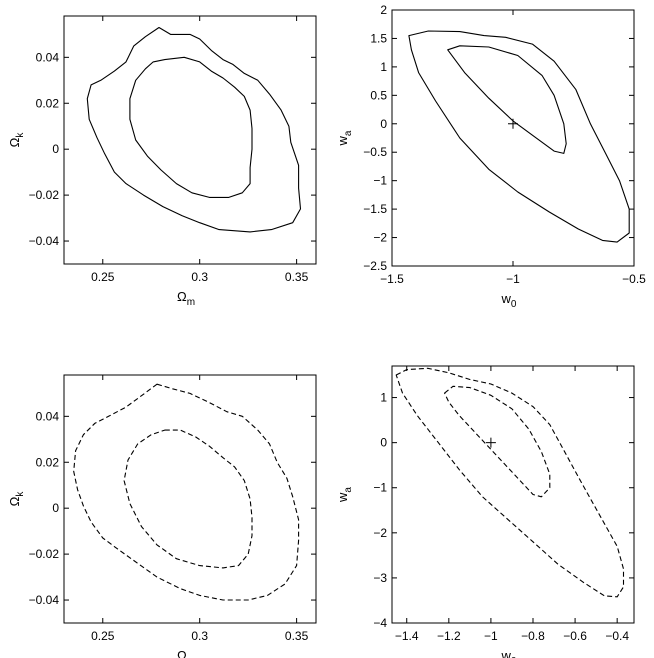  What do you see at coordinates (407, 636) in the screenshot?
I see `x-tick-label: −1.4` at bounding box center [407, 636].